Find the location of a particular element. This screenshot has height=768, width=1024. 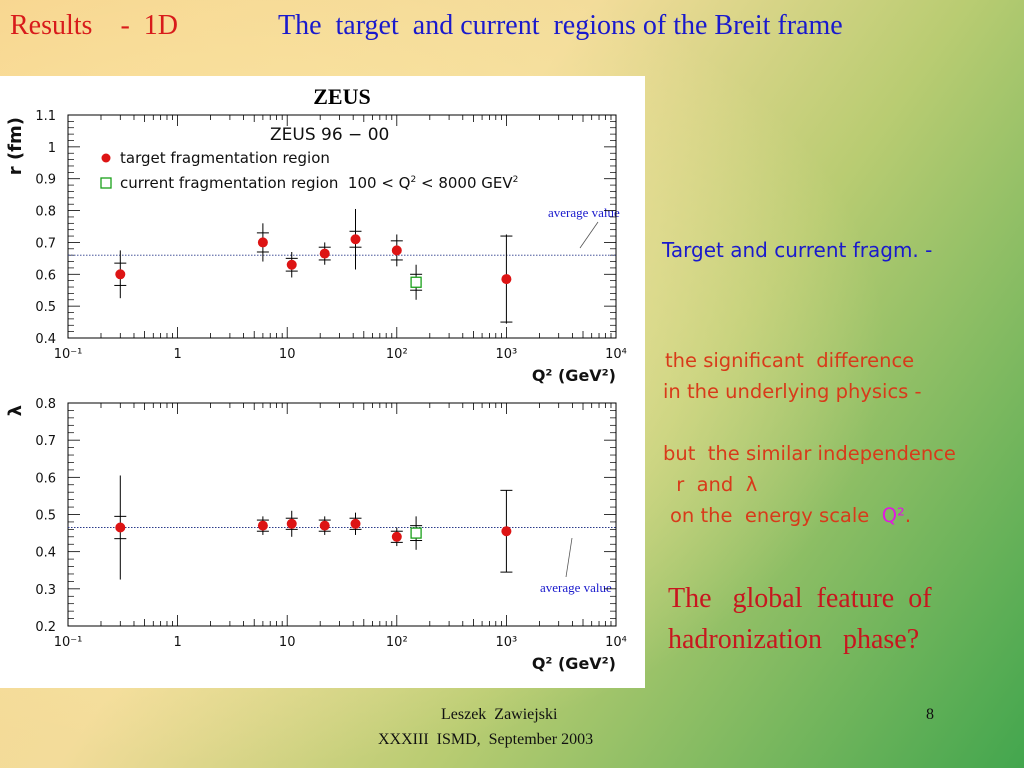

lambda-x-tick-label: 10² is located at coordinates (397, 642).